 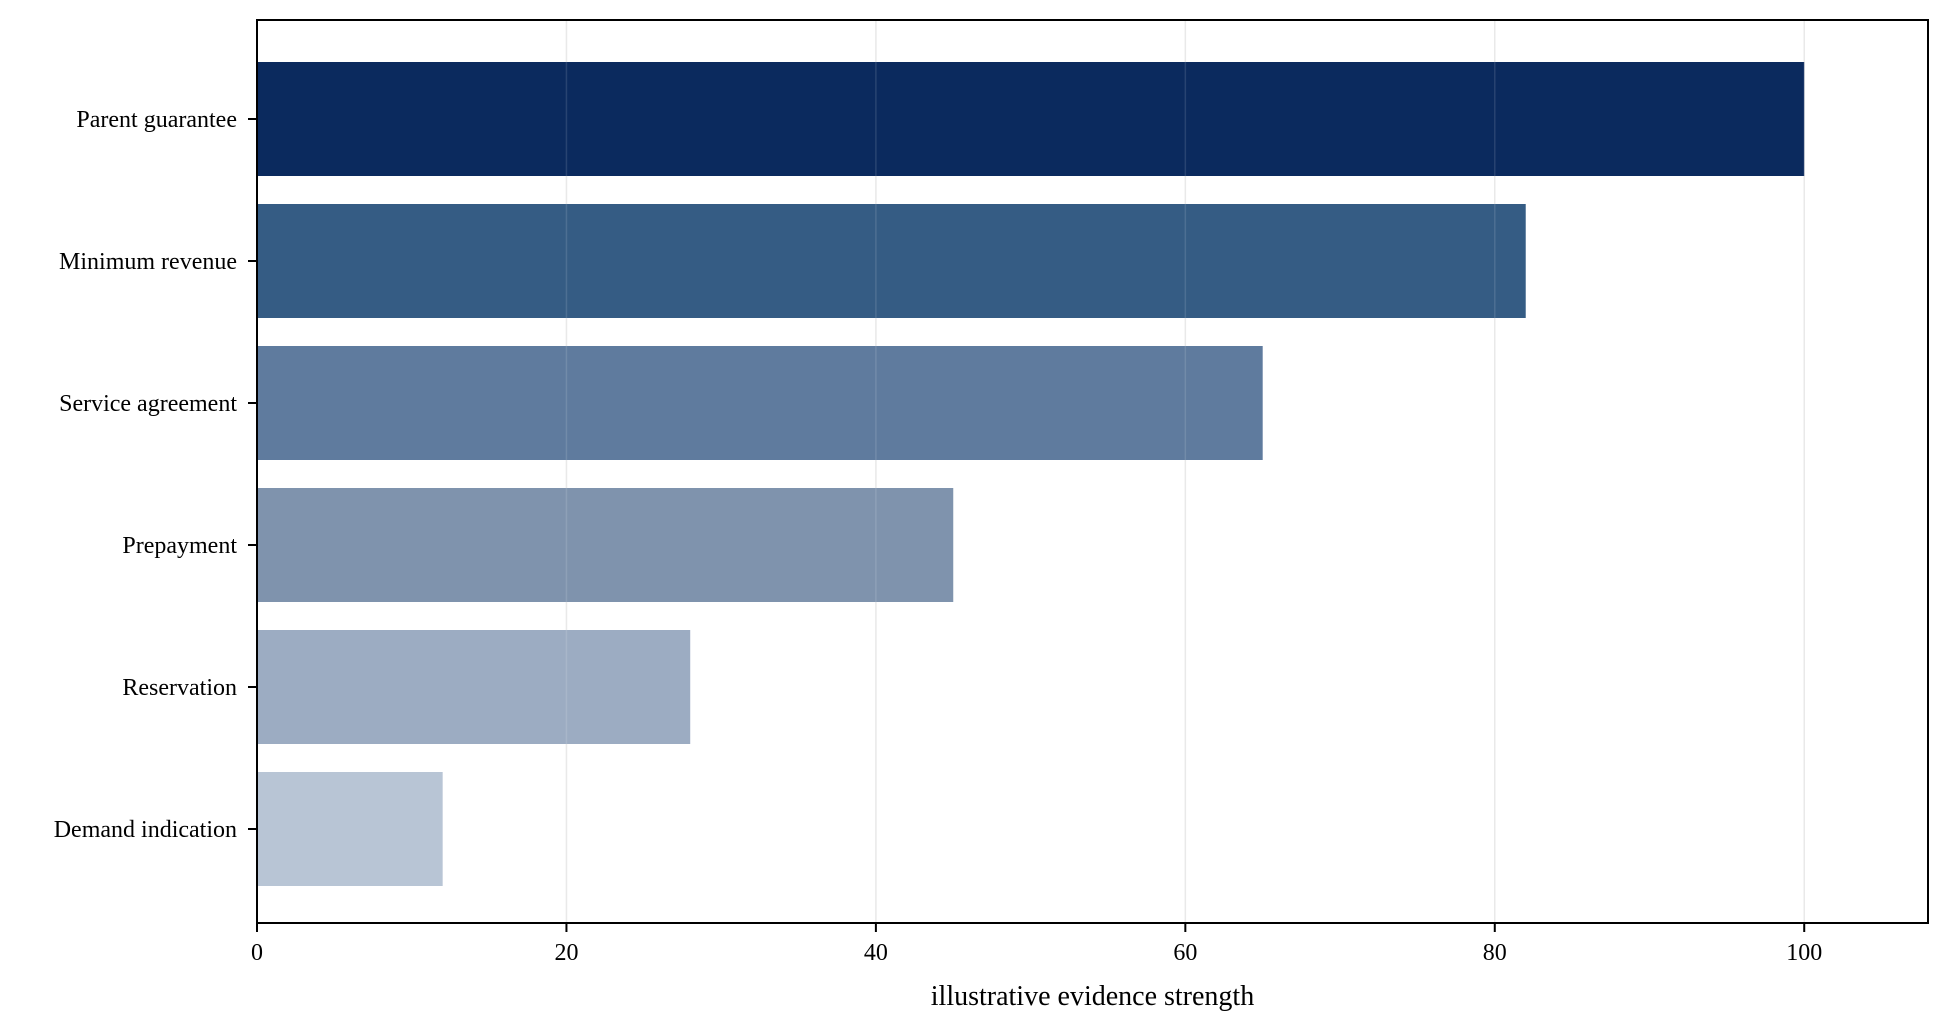 I want to click on bar-demand-indication, so click(x=350, y=829).